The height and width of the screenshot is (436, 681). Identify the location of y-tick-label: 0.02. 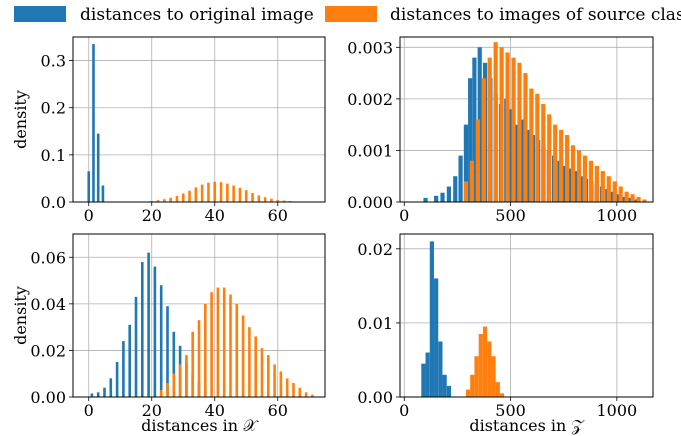
(48, 350).